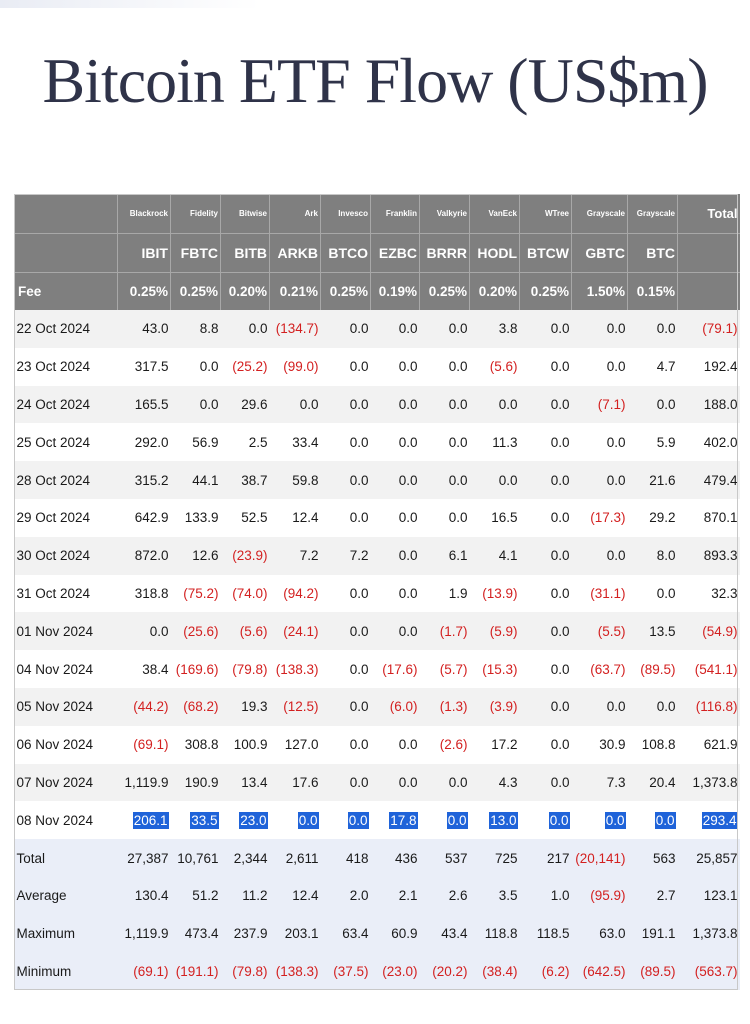 The height and width of the screenshot is (1024, 750). What do you see at coordinates (494, 669) in the screenshot?
I see `flow-cell: (15.3)` at bounding box center [494, 669].